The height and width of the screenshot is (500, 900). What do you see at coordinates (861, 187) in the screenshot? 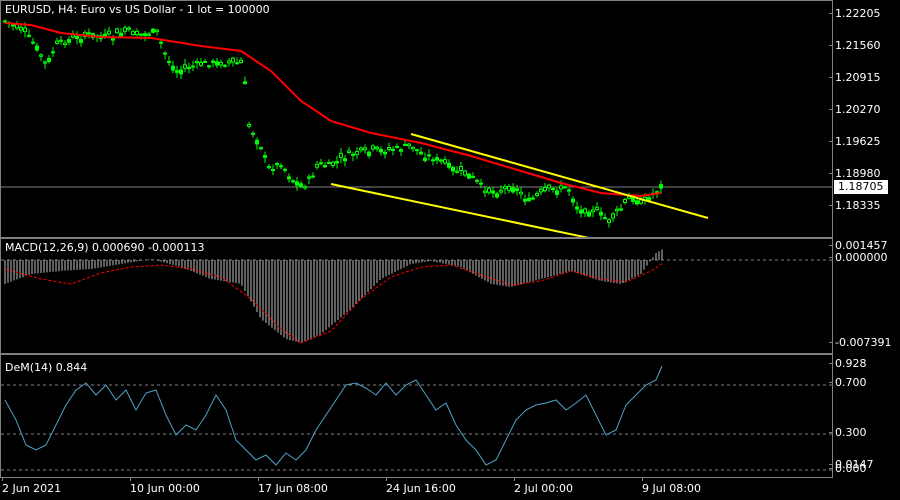
I see `current-price-tag: 1.18705` at bounding box center [861, 187].